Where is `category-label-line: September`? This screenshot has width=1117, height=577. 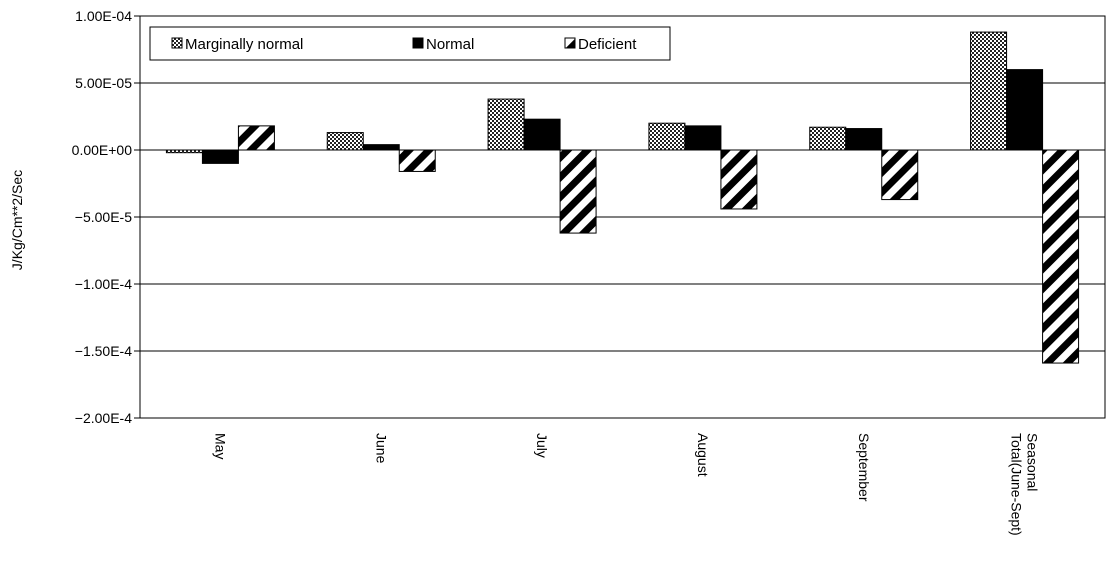 category-label-line: September is located at coordinates (864, 467).